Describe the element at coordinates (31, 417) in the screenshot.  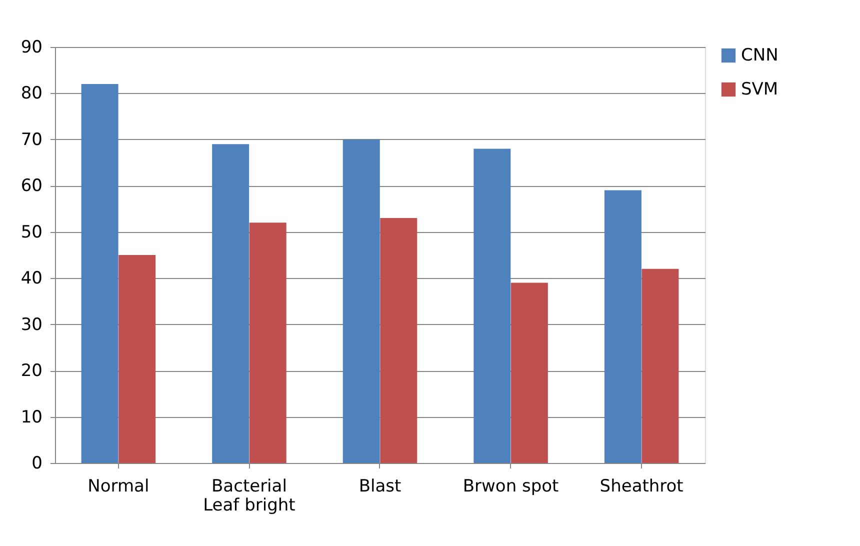
I see `y-tick-label: 10` at that location.